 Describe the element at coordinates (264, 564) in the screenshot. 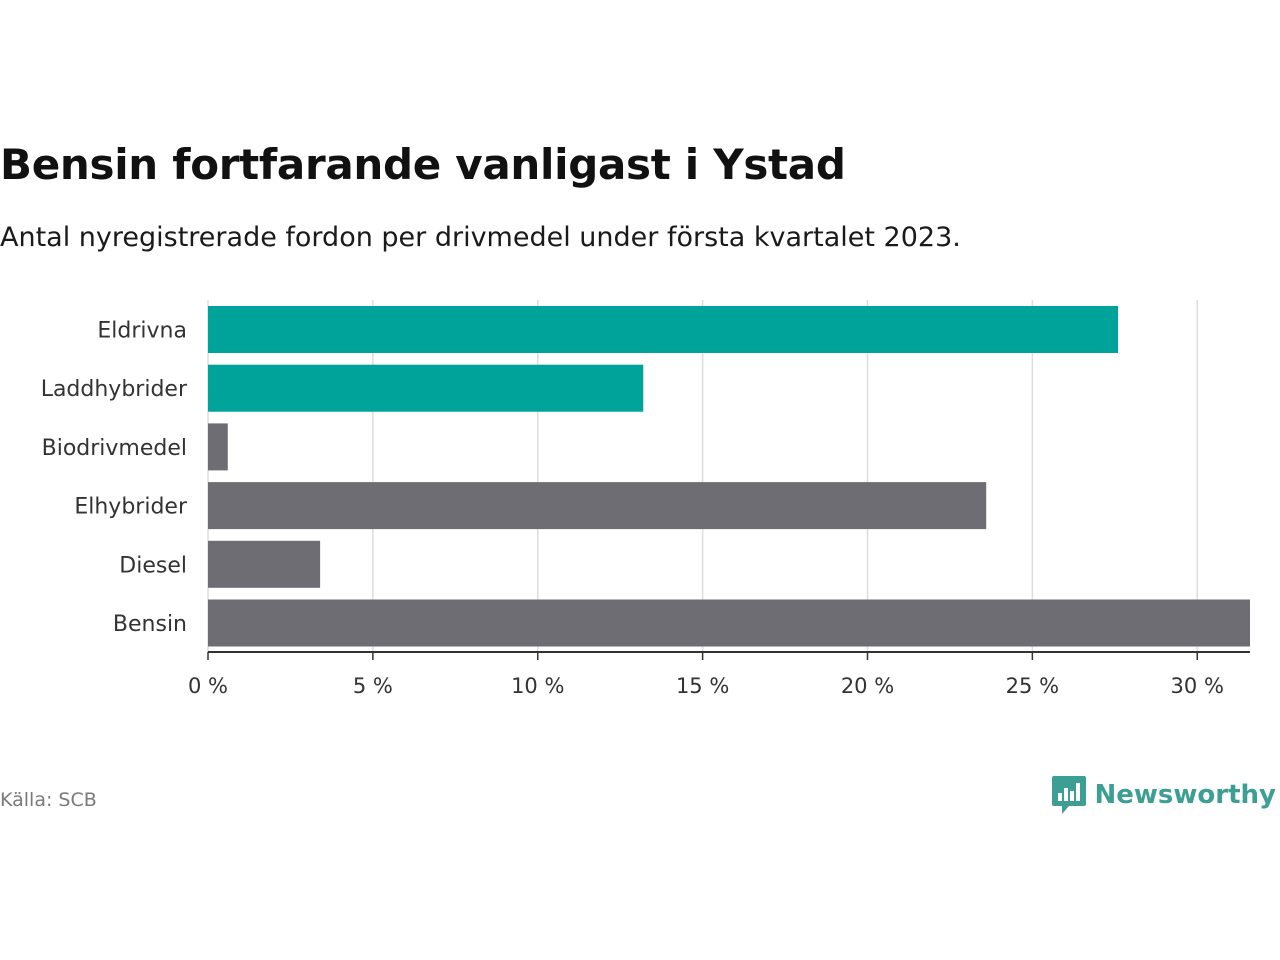

I see `bar-diesel` at that location.